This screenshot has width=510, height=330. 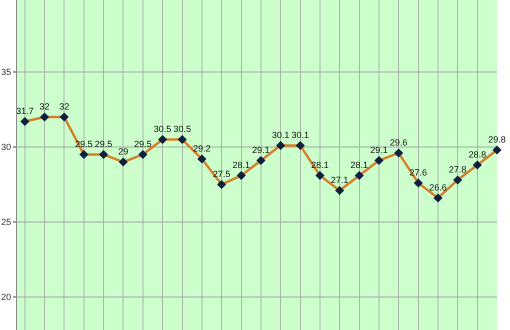 What do you see at coordinates (399, 142) in the screenshot?
I see `data-label: 29.6` at bounding box center [399, 142].